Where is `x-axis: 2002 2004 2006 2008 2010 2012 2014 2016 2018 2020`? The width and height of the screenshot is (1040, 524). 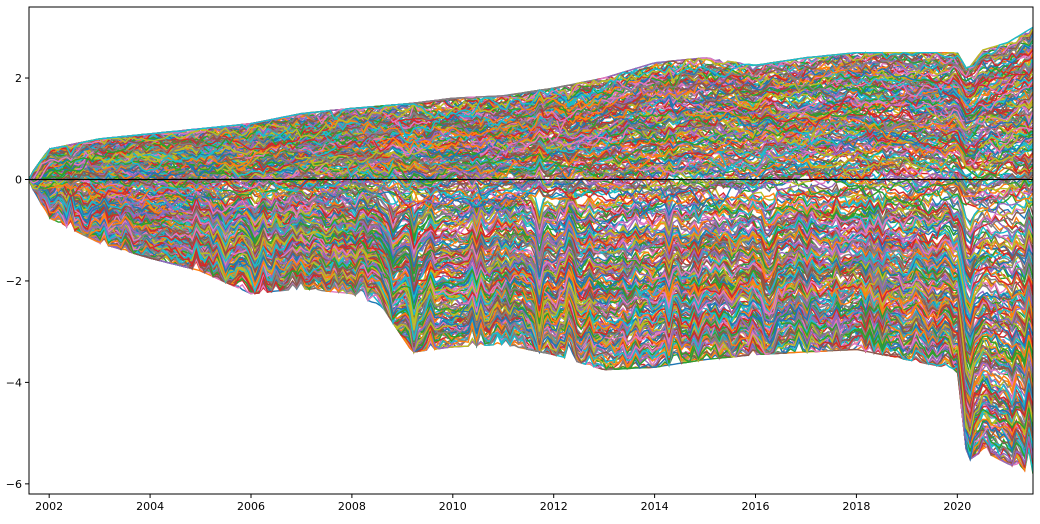 x-axis: 2002 2004 2006 2008 2010 2012 2014 2016 2018 2020 is located at coordinates (503, 503).